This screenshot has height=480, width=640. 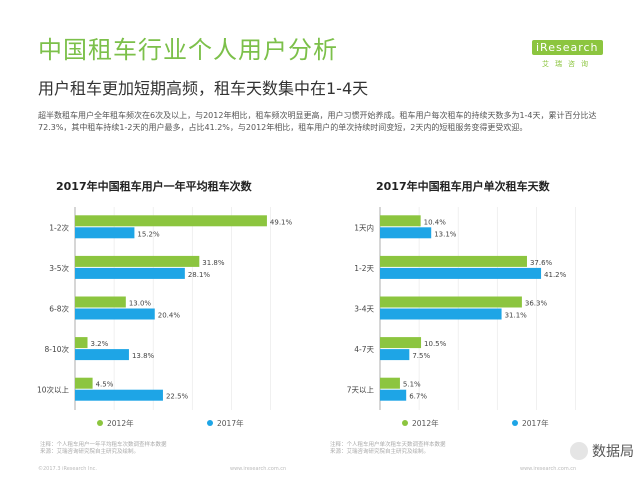 What do you see at coordinates (203, 88) in the screenshot?
I see `page-subtitle: 用户租车更加短期高频，租车天数集中在1-4天` at bounding box center [203, 88].